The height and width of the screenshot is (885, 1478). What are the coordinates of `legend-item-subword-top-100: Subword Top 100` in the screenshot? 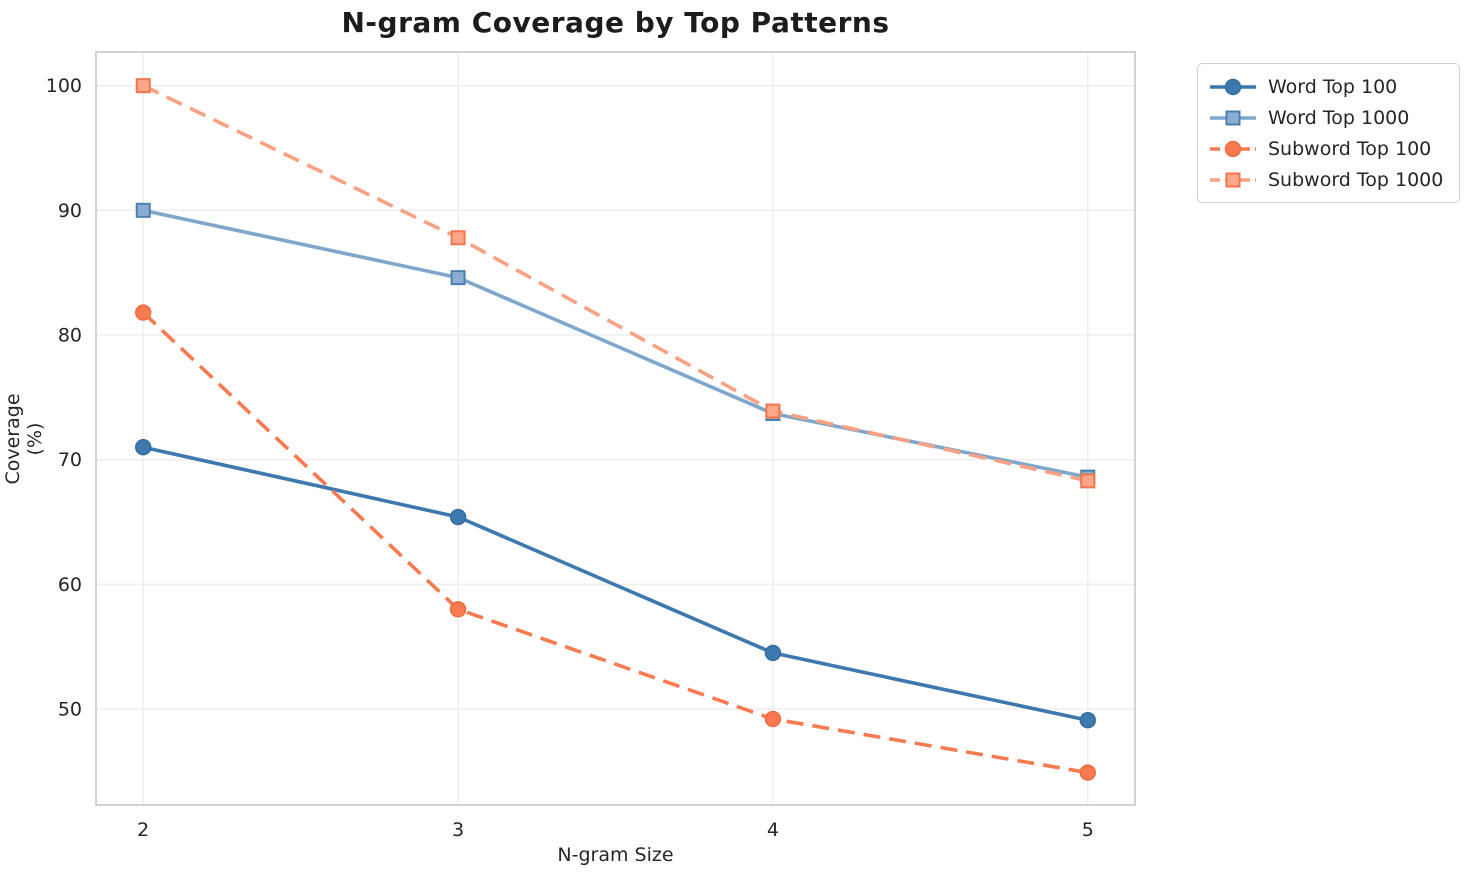 It's located at (1326, 148).